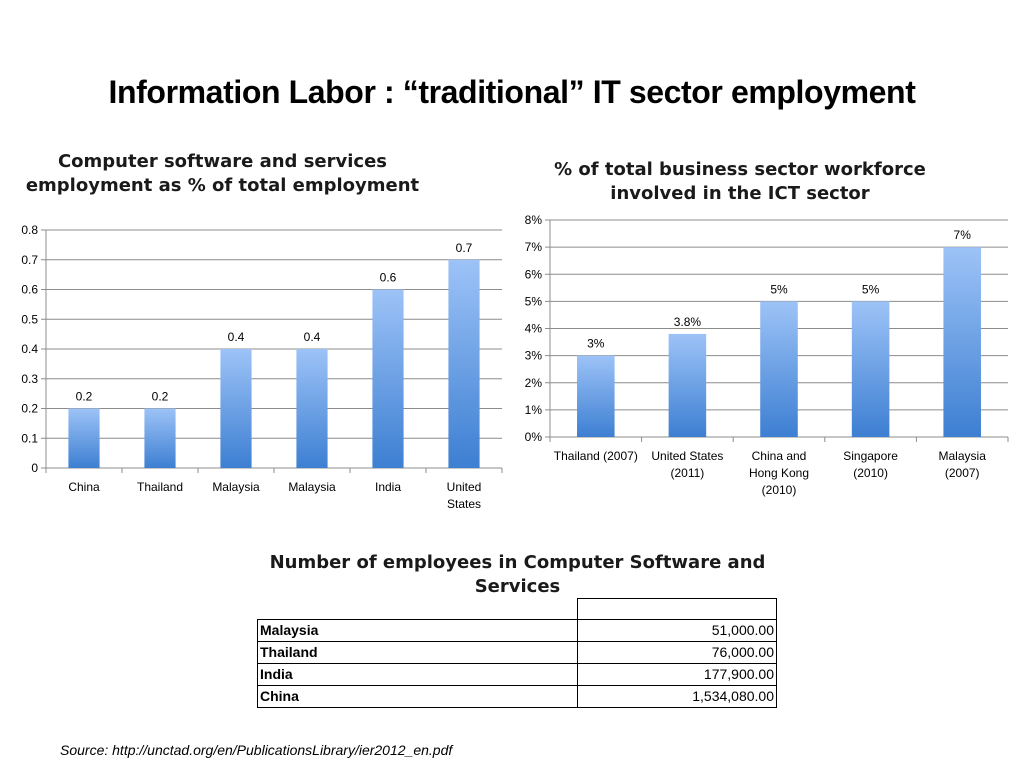 The image size is (1024, 768). I want to click on data-label: 3%, so click(596, 344).